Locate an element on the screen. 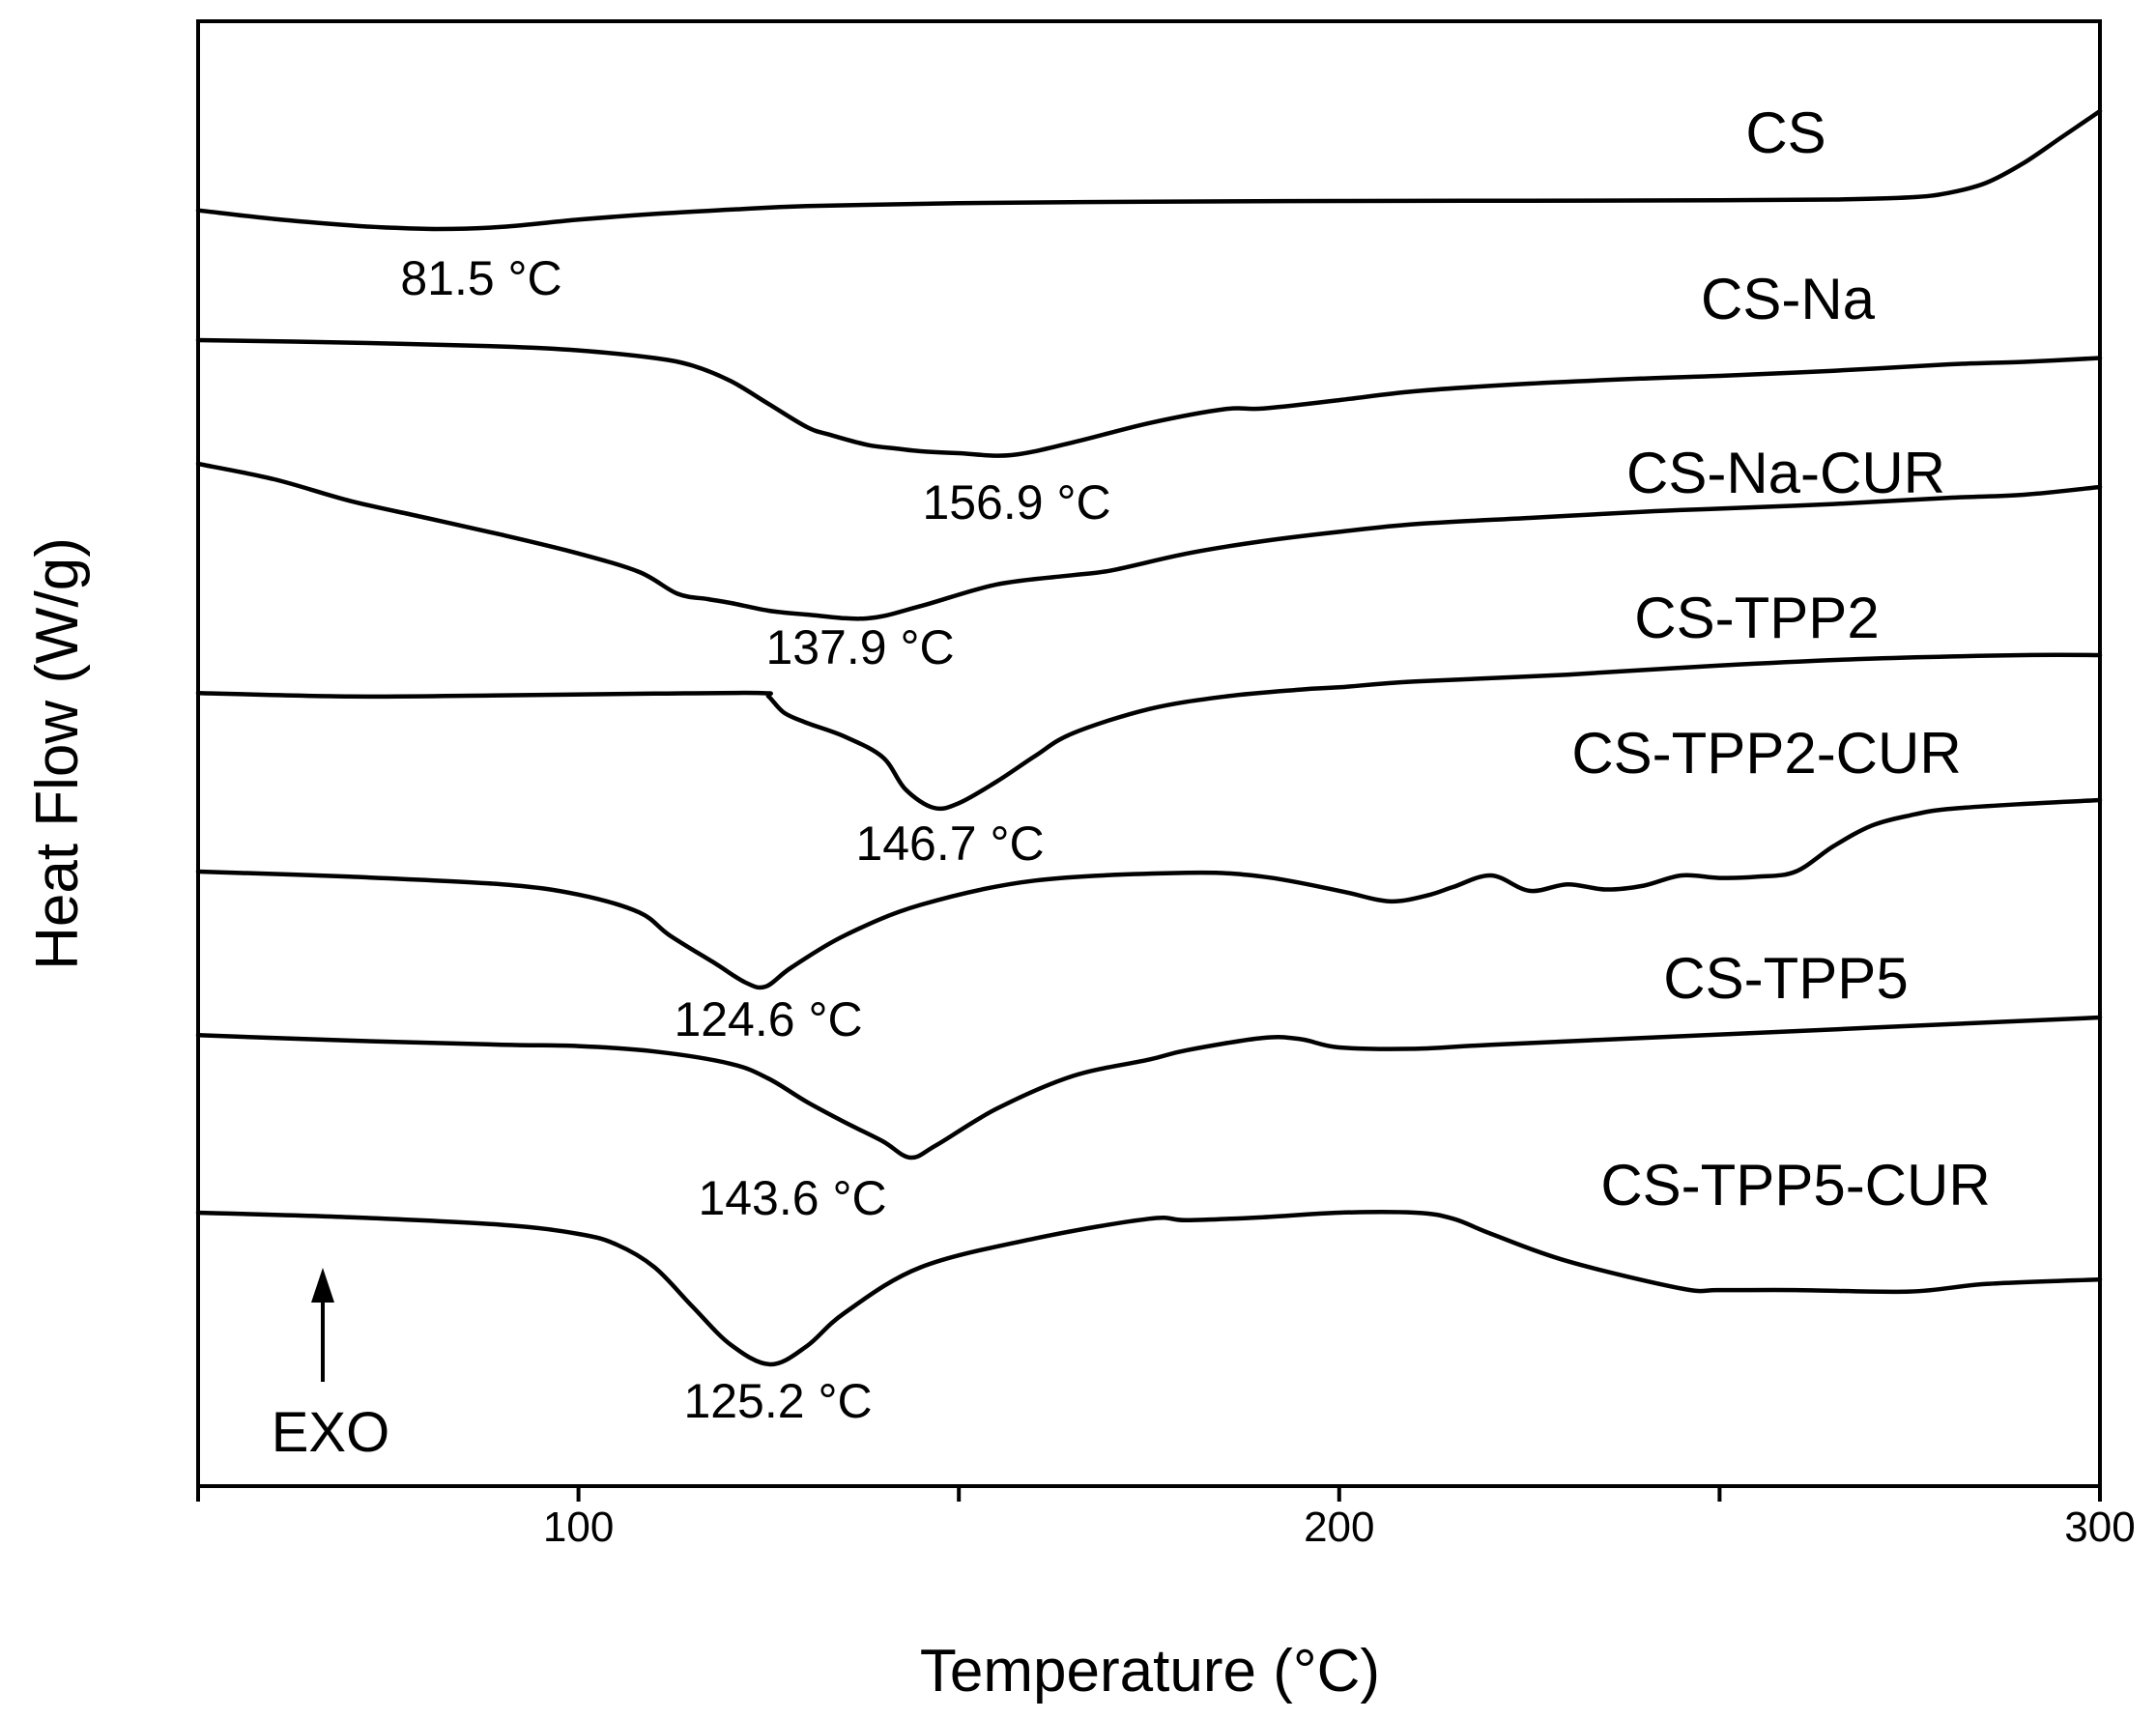  curve-cs-tpp5 is located at coordinates (1149, 1088).